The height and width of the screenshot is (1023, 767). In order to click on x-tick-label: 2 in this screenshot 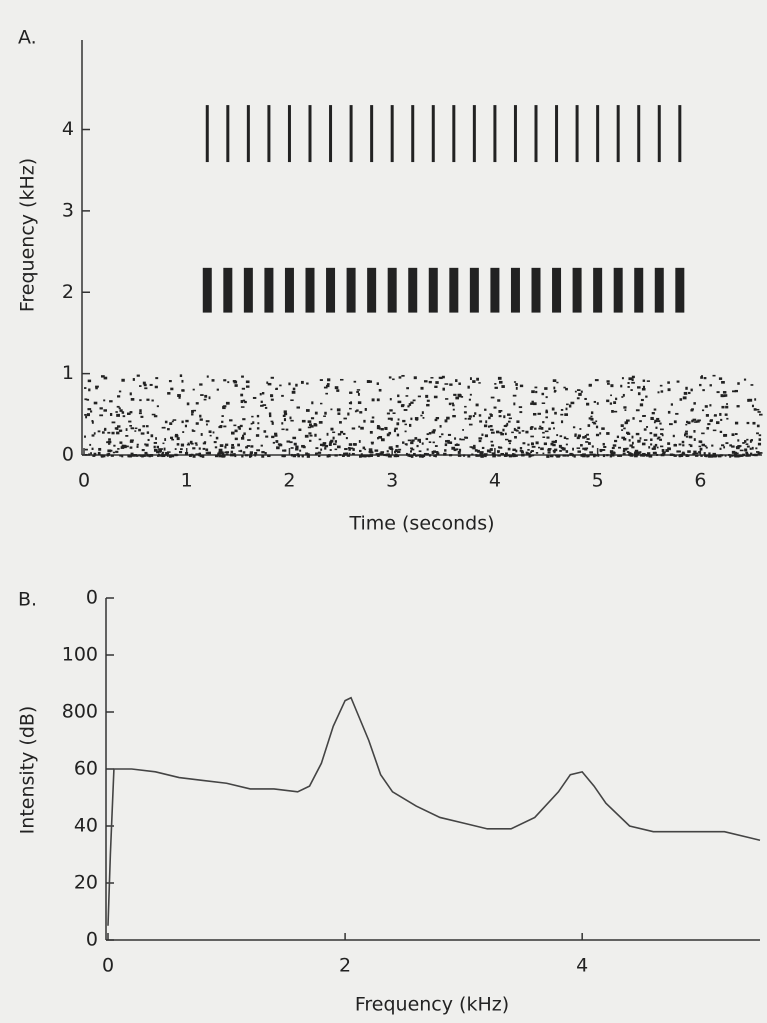, I will do `click(289, 481)`.